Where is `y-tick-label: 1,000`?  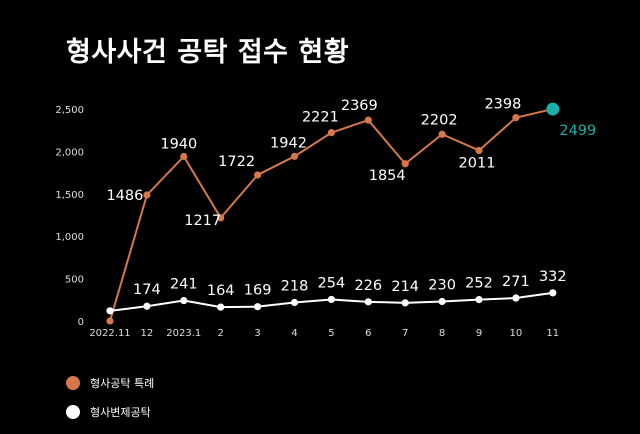 y-tick-label: 1,000 is located at coordinates (69, 237).